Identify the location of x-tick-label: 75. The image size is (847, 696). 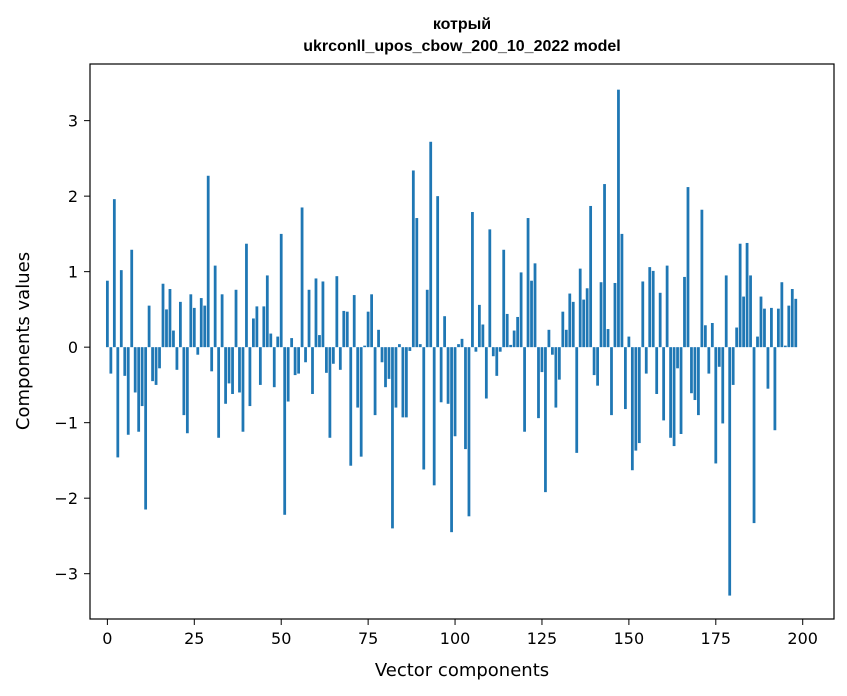
(368, 638).